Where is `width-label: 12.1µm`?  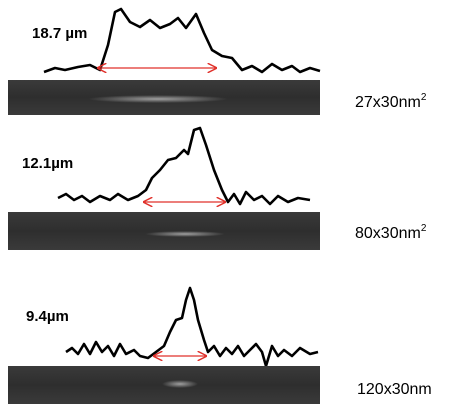
width-label: 12.1µm is located at coordinates (47, 163).